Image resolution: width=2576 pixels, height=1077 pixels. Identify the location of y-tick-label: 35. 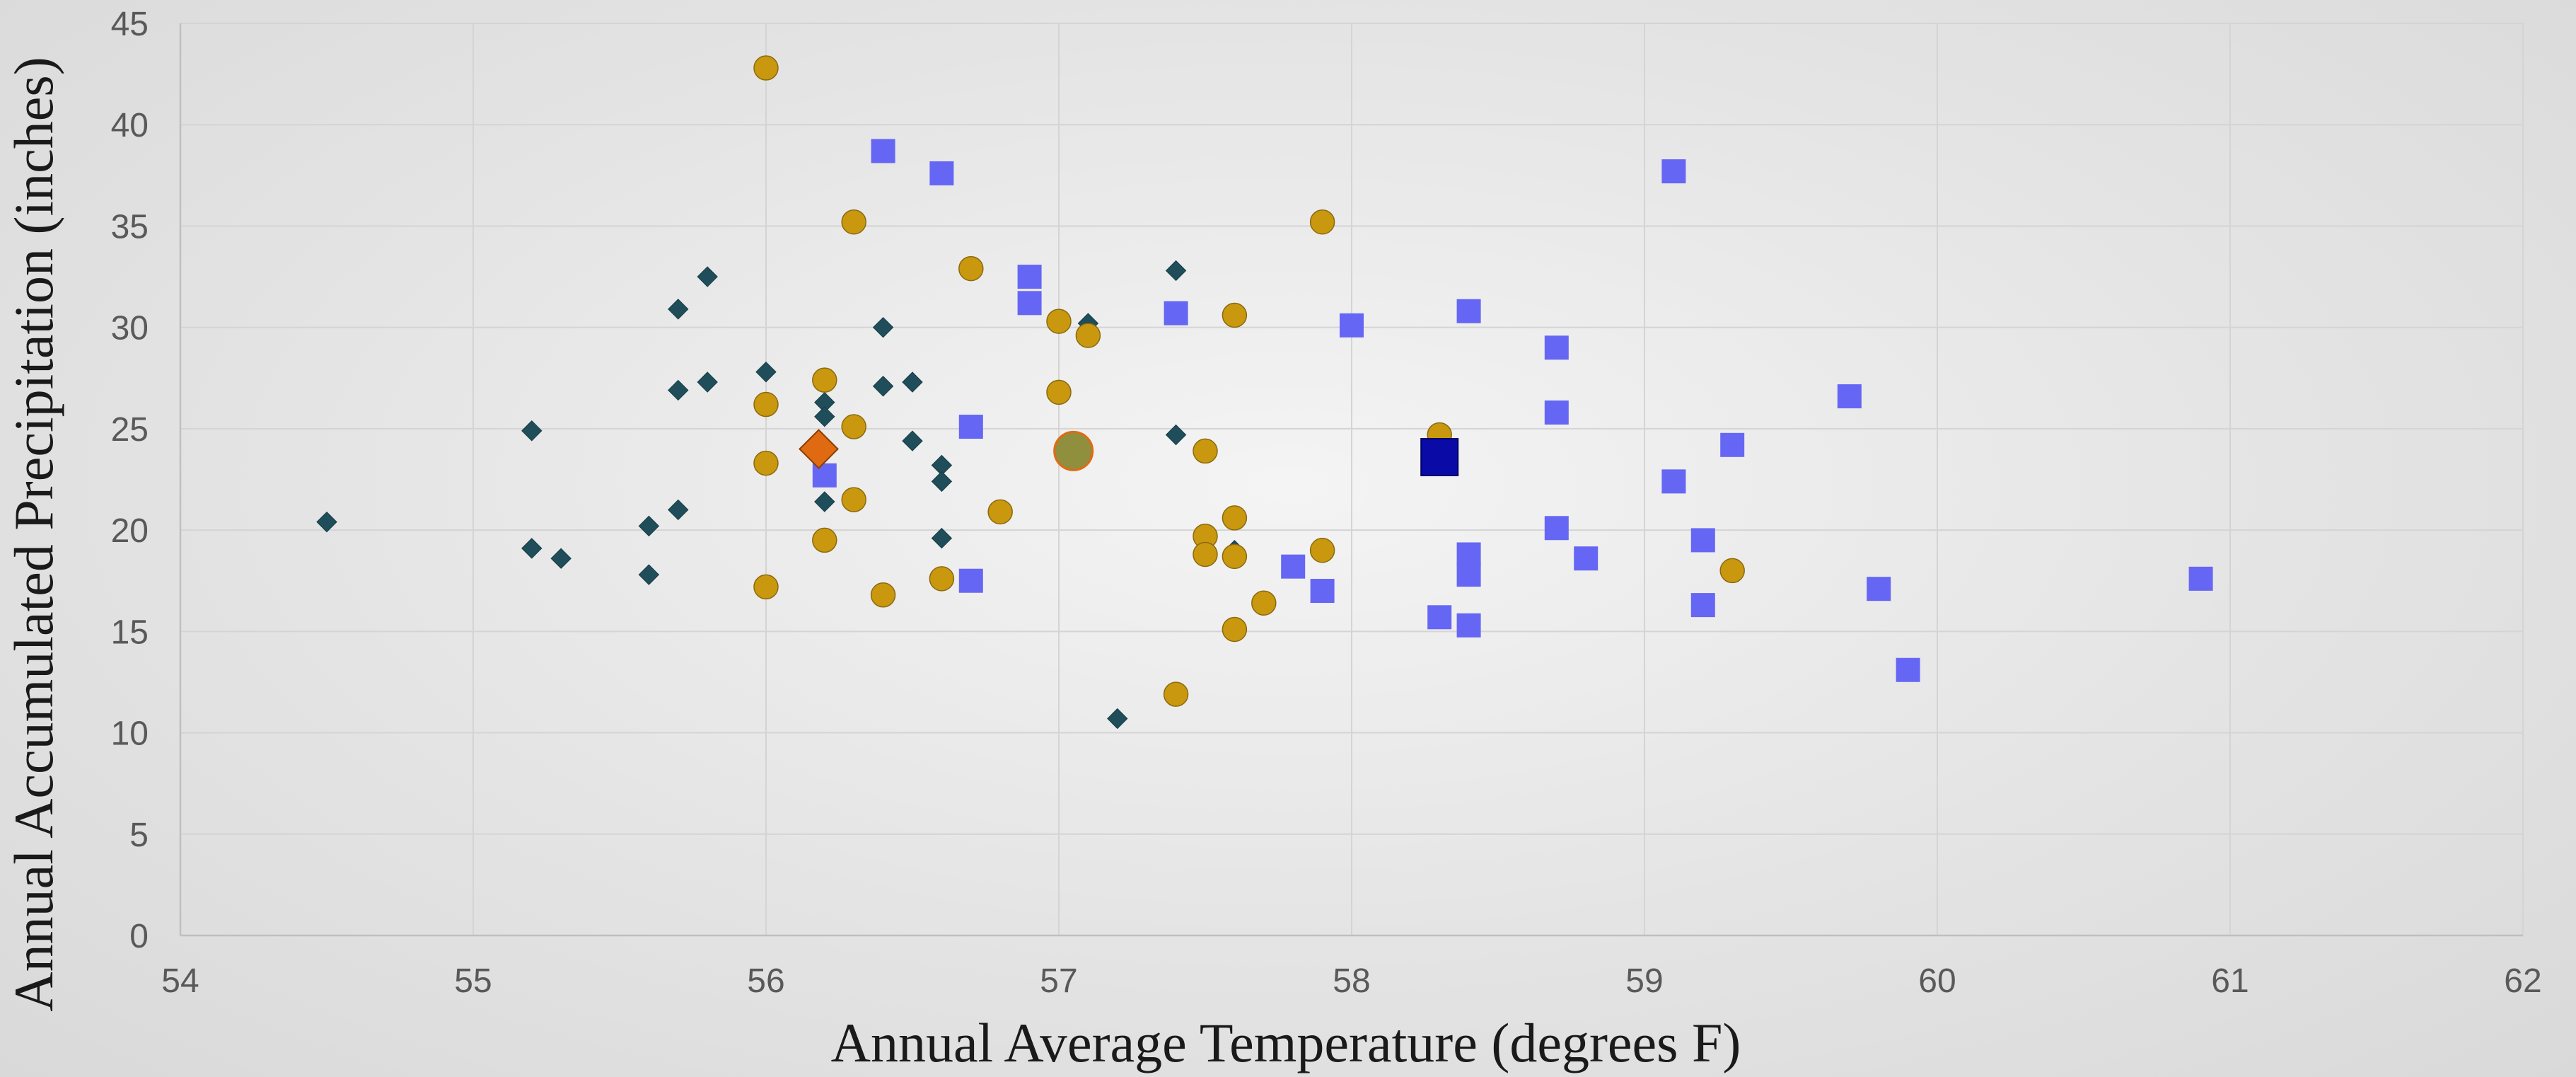
(130, 227).